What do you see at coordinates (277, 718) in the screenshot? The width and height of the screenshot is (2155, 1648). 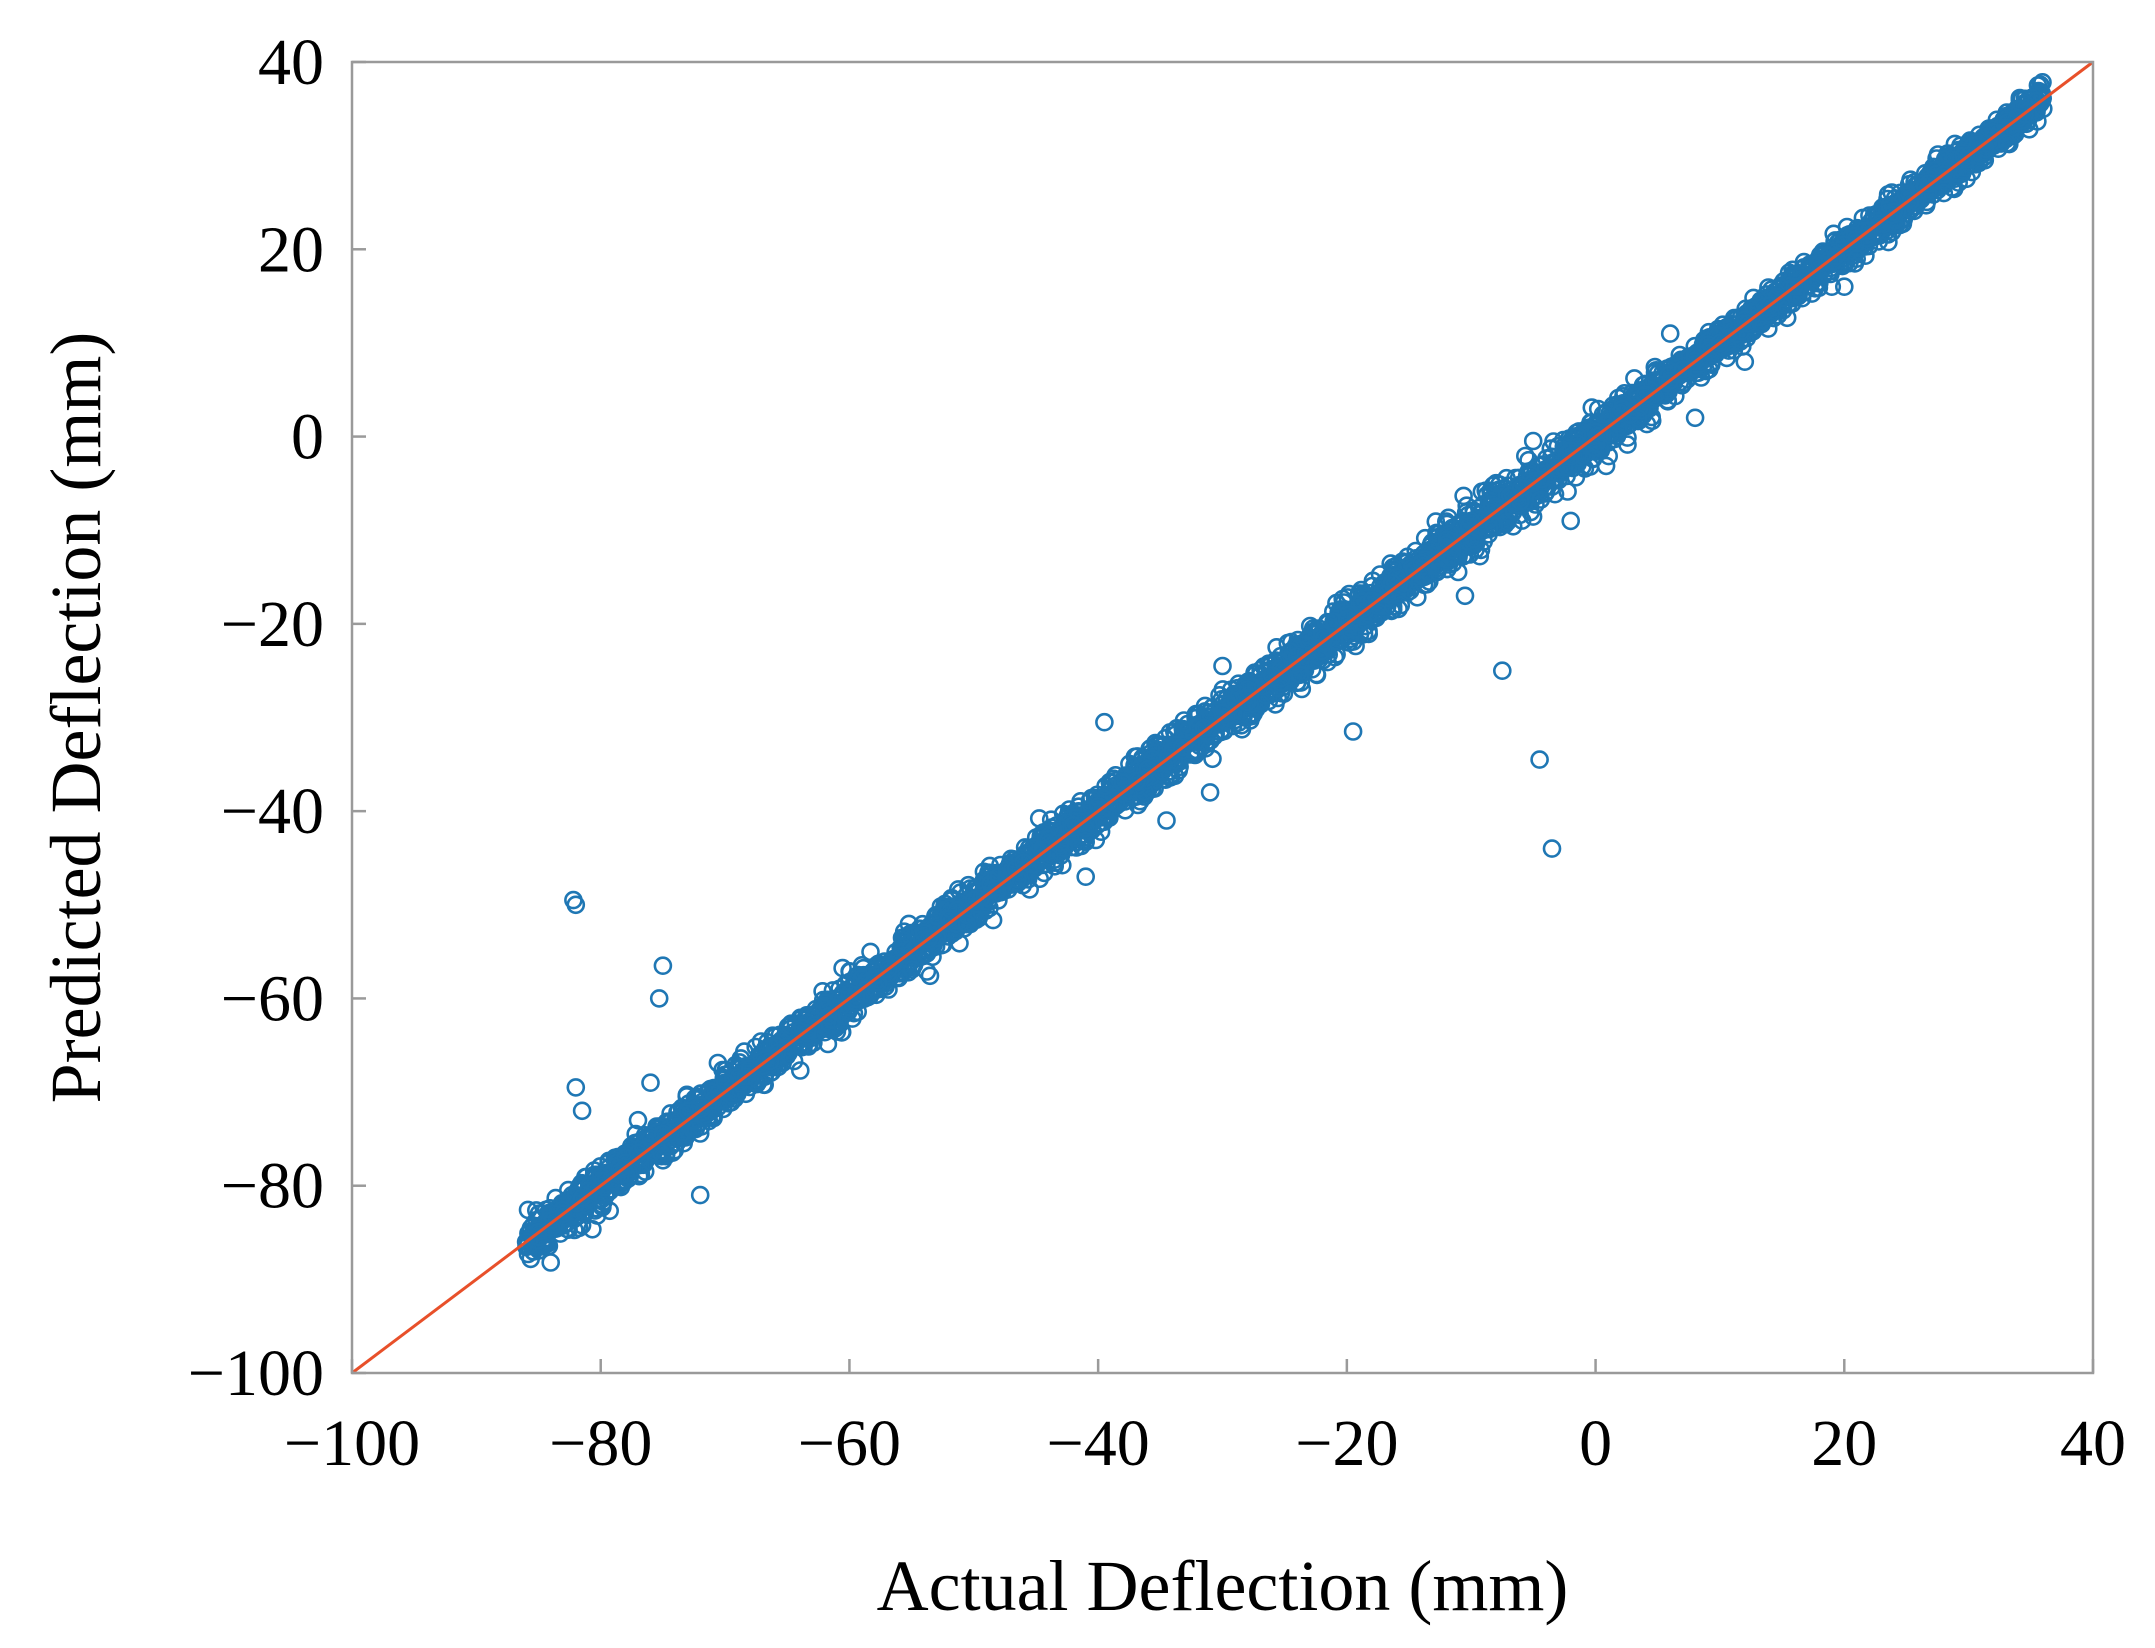 I see `y-axis-ticks: −100 −80 −60 −40 −20 0 20 40` at bounding box center [277, 718].